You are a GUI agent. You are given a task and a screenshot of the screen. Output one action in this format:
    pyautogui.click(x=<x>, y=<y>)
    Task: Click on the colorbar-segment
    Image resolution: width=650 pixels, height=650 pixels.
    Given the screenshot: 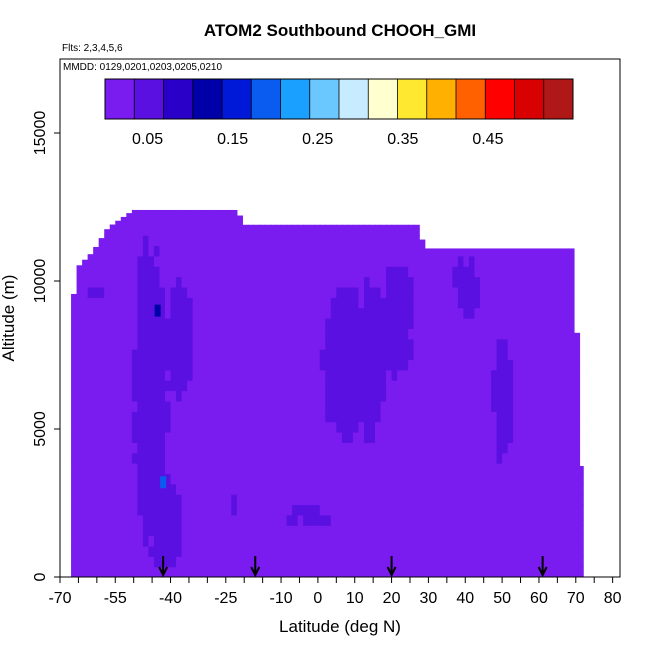 What is the action you would take?
    pyautogui.click(x=354, y=99)
    